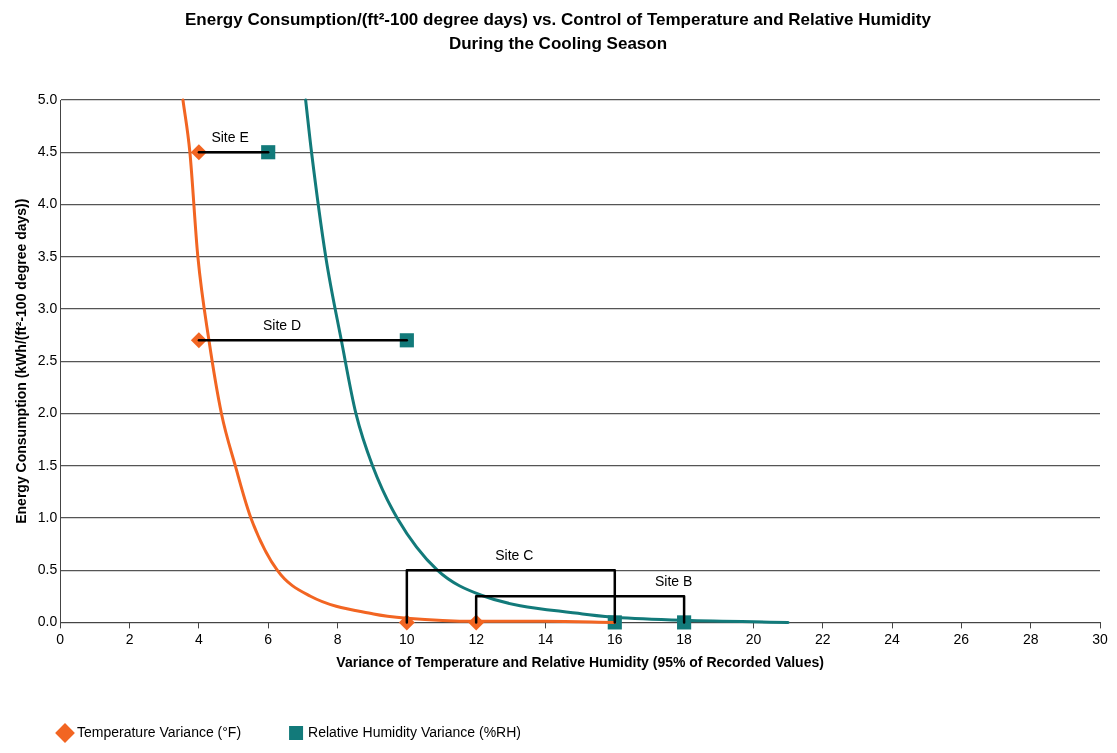 This screenshot has height=753, width=1117. Describe the element at coordinates (47, 464) in the screenshot. I see `y-tick-label: 1.5` at that location.